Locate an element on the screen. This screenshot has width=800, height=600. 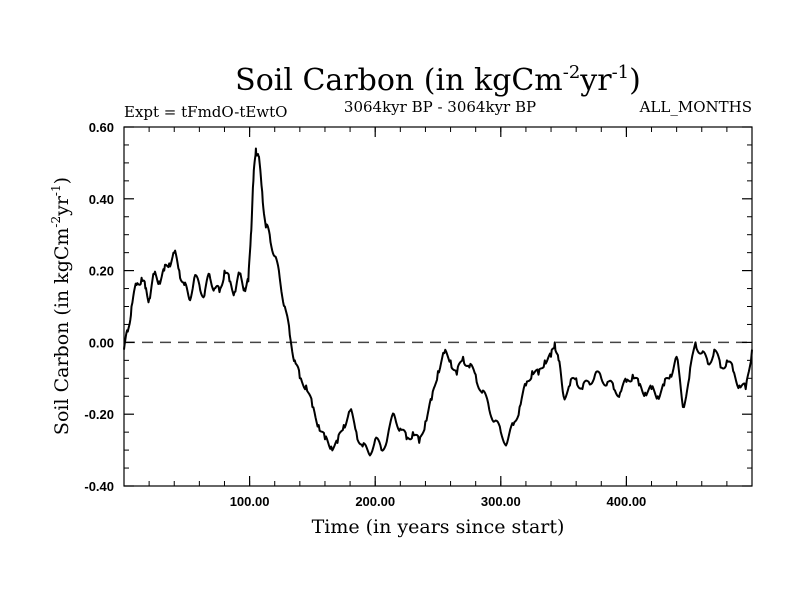
title-main: Soil Carbon (in kgCm is located at coordinates (399, 80).